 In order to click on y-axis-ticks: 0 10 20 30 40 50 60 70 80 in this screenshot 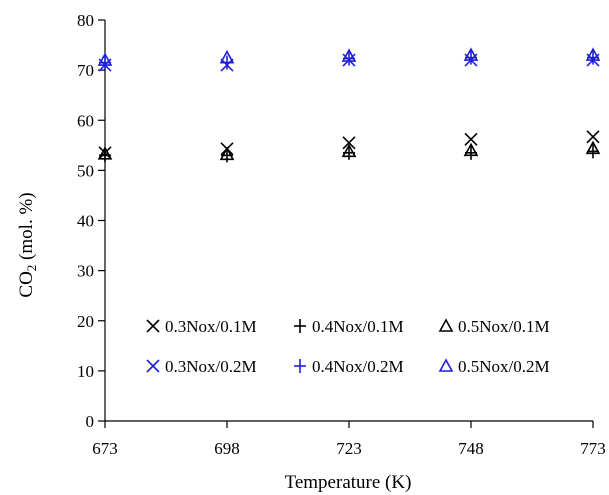, I will do `click(91, 221)`.